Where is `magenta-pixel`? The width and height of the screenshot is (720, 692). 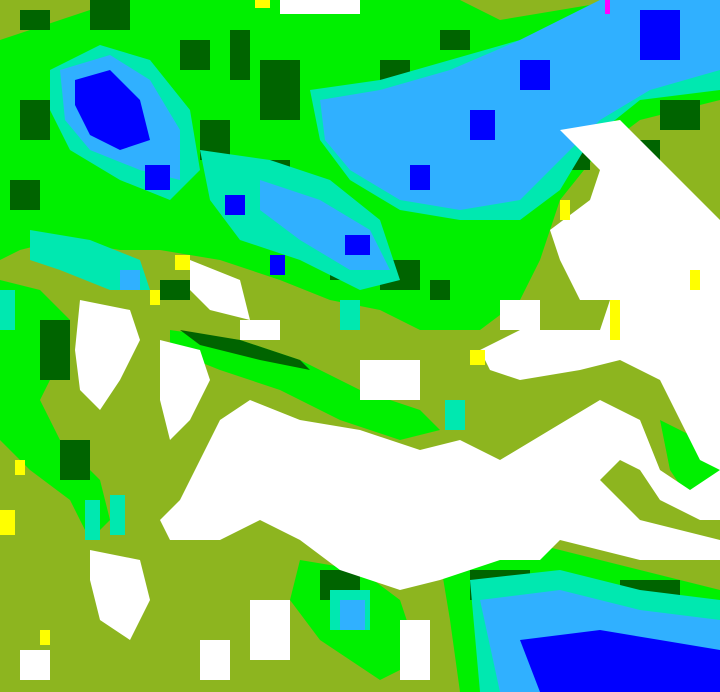
magenta-pixel is located at coordinates (607, 7).